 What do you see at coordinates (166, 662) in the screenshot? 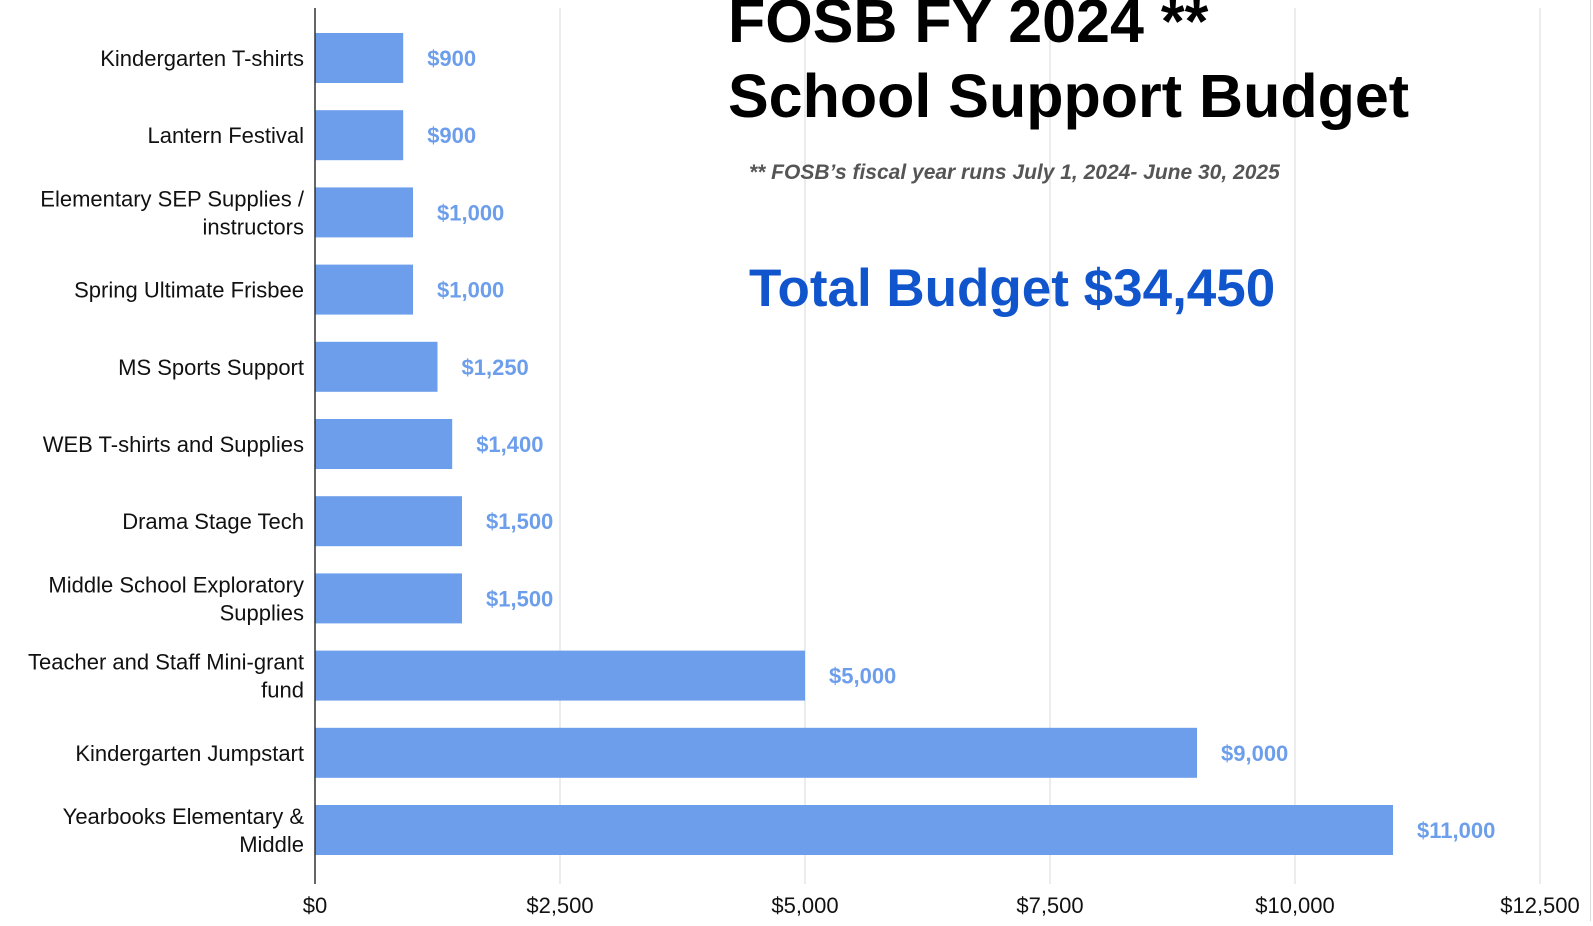
I see `category-label: Teacher and Staff Mini-grant` at bounding box center [166, 662].